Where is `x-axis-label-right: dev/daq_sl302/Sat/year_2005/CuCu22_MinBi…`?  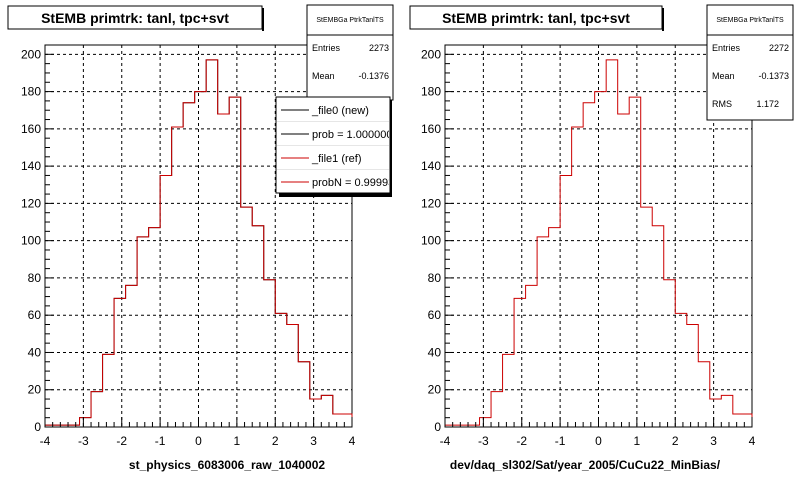
x-axis-label-right: dev/daq_sl302/Sat/year_2005/CuCu22_MinBi… is located at coordinates (585, 465).